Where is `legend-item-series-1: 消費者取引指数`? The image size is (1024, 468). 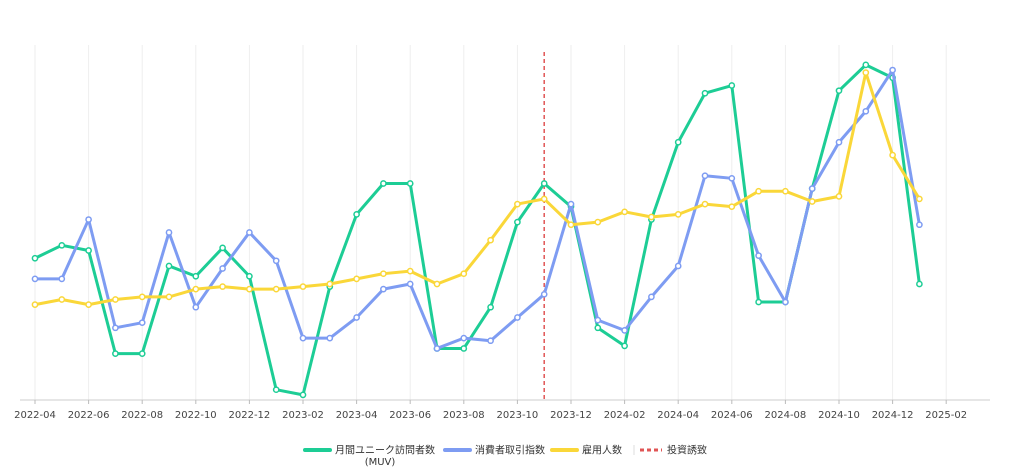
legend-item-series-1: 消費者取引指数 is located at coordinates (494, 450).